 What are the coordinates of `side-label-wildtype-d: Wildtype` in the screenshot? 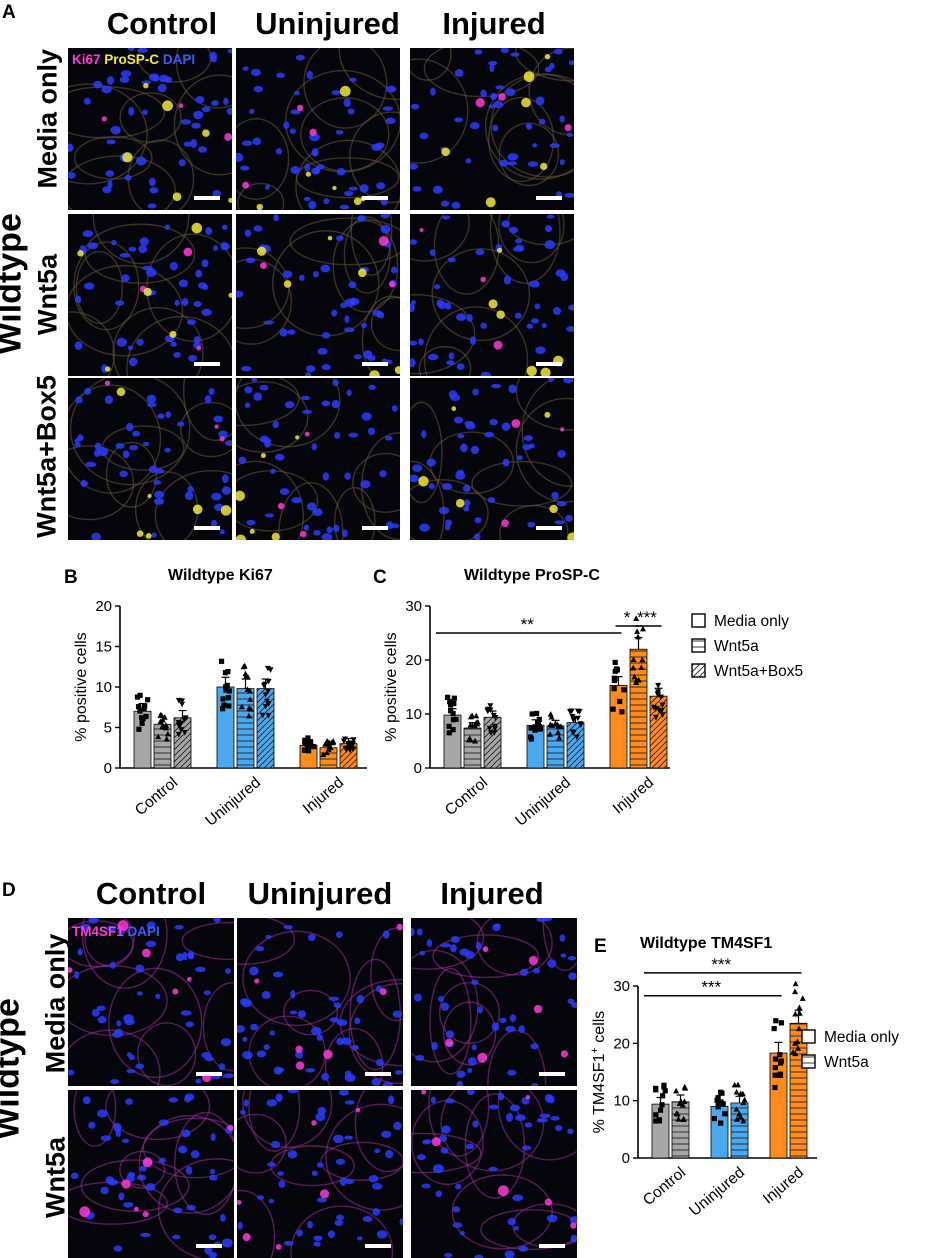 It's located at (13, 1069).